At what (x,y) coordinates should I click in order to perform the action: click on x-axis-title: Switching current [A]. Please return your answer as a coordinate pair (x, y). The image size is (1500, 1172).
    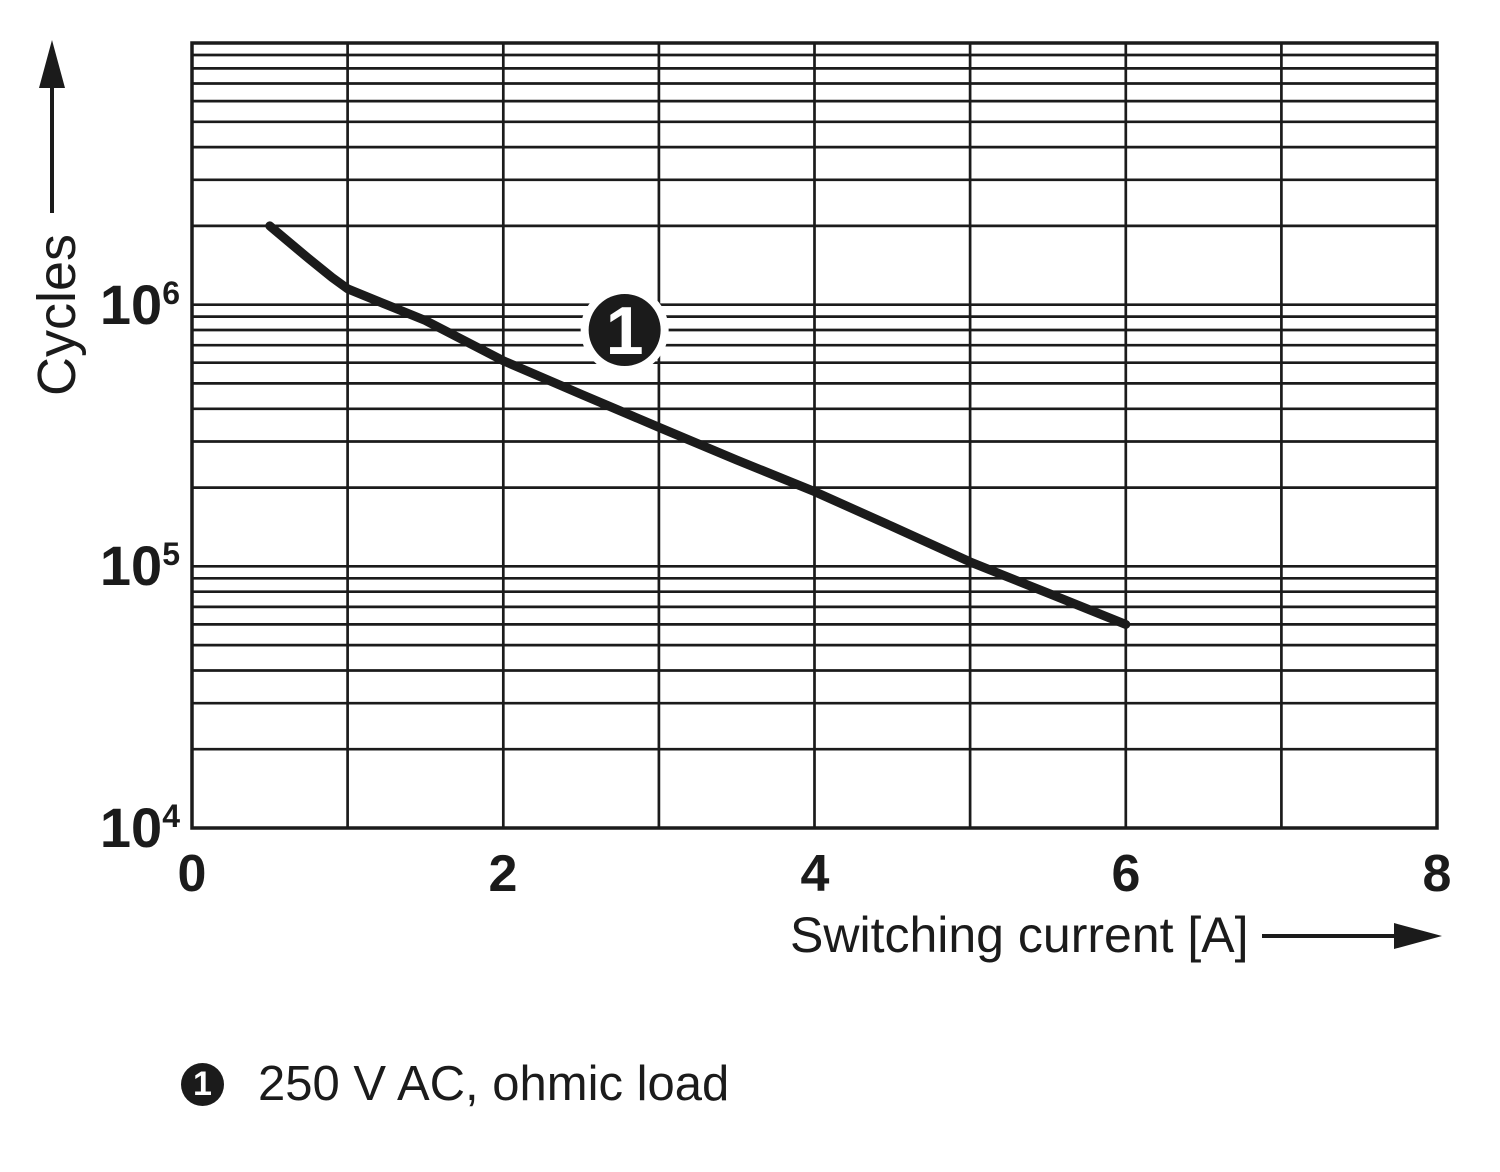
    Looking at the image, I should click on (1019, 935).